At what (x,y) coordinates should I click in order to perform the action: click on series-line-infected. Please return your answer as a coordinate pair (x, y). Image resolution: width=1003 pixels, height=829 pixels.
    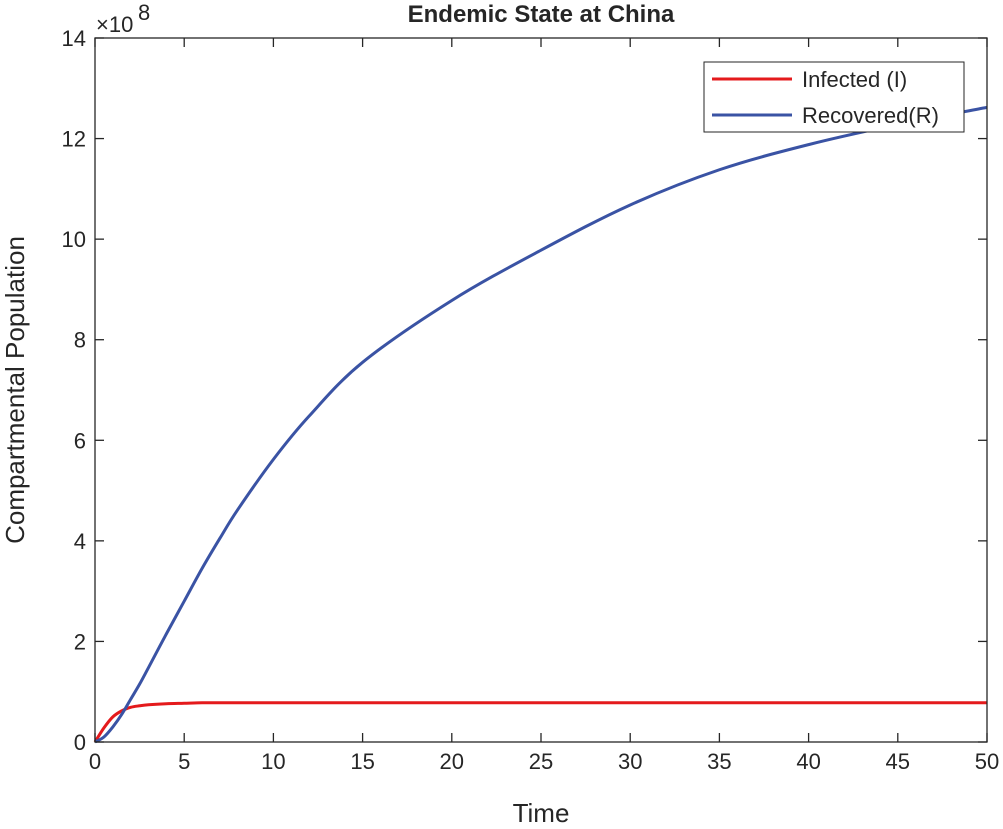
    Looking at the image, I should click on (540, 722).